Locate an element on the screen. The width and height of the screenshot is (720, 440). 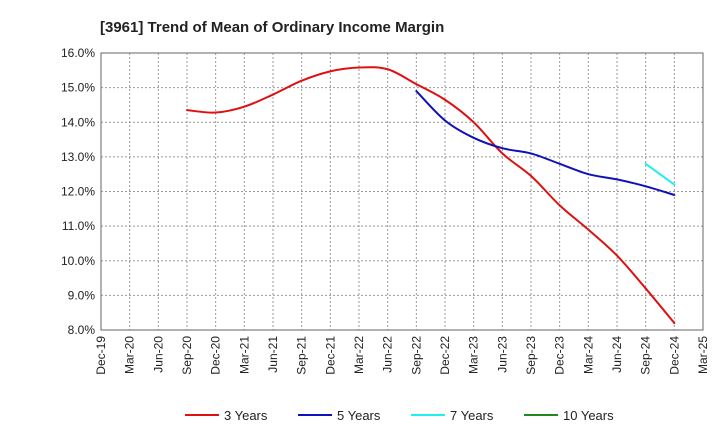
x-tick-label: Jun-20 is located at coordinates (158, 354).